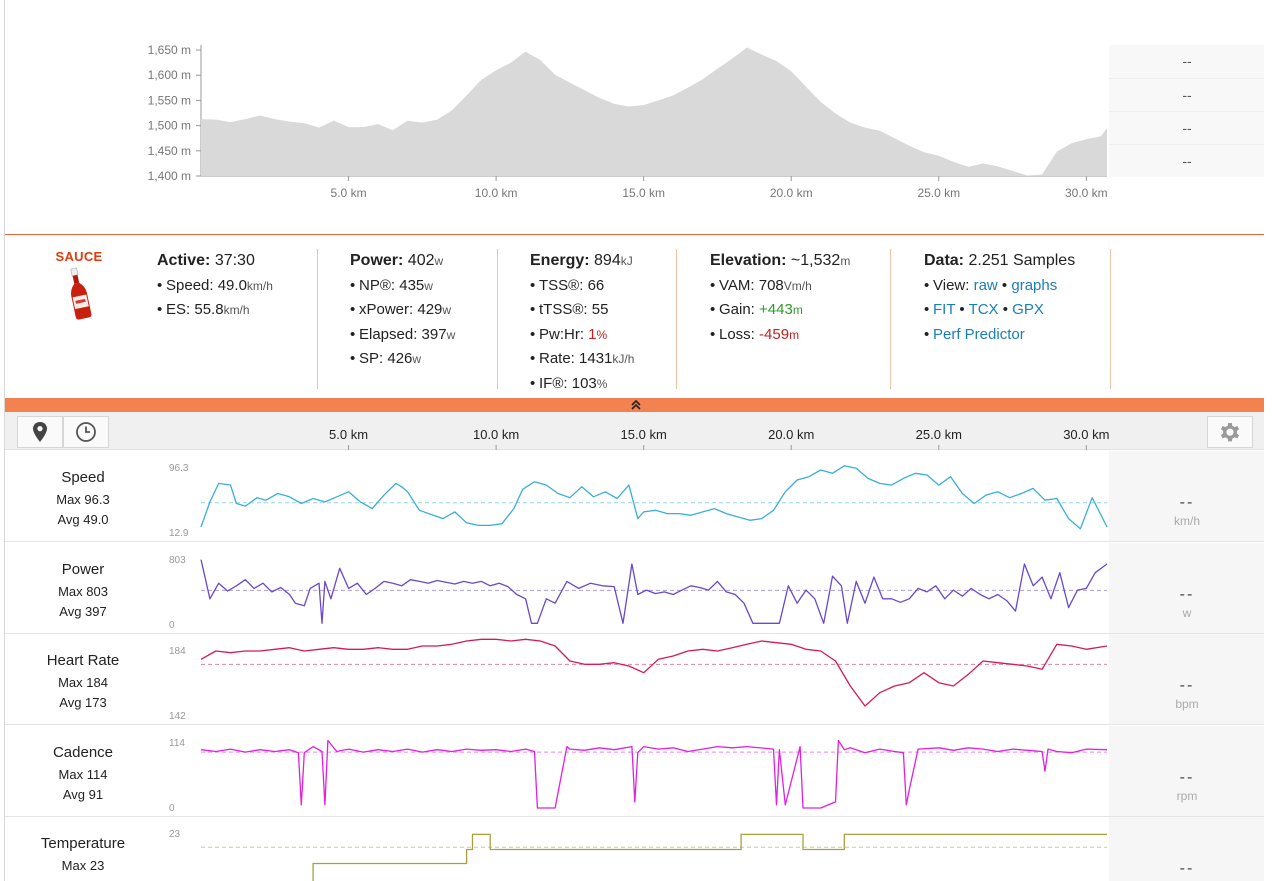  I want to click on elevation-x-tick-label: 30.0 km, so click(1086, 193).